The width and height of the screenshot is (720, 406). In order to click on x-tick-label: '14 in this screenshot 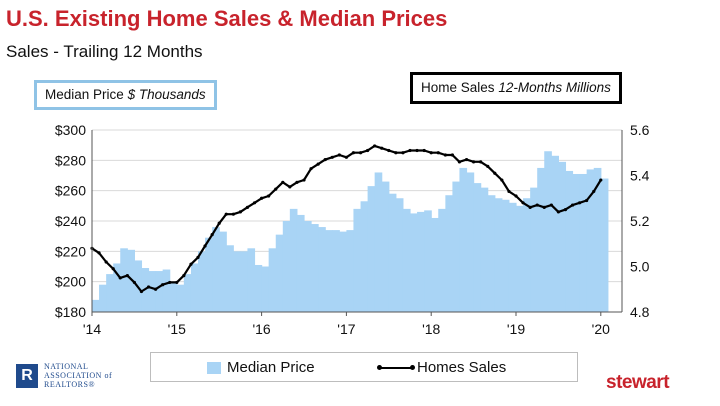, I will do `click(92, 329)`.